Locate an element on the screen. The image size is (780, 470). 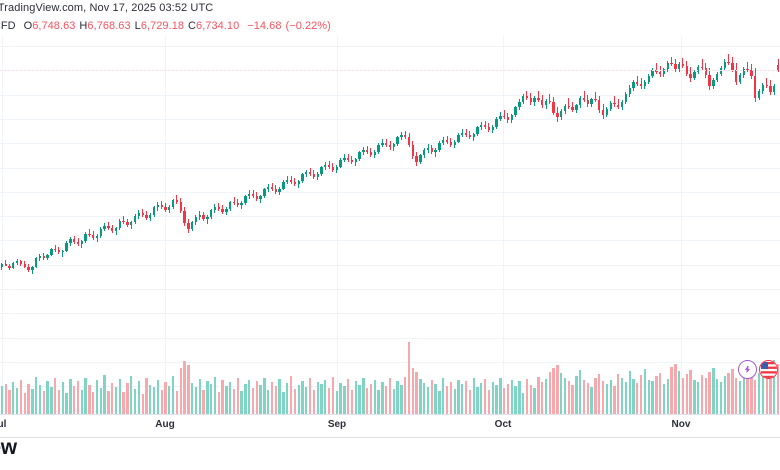
x-axis: ul Aug Sep Oct Nov is located at coordinates (390, 426).